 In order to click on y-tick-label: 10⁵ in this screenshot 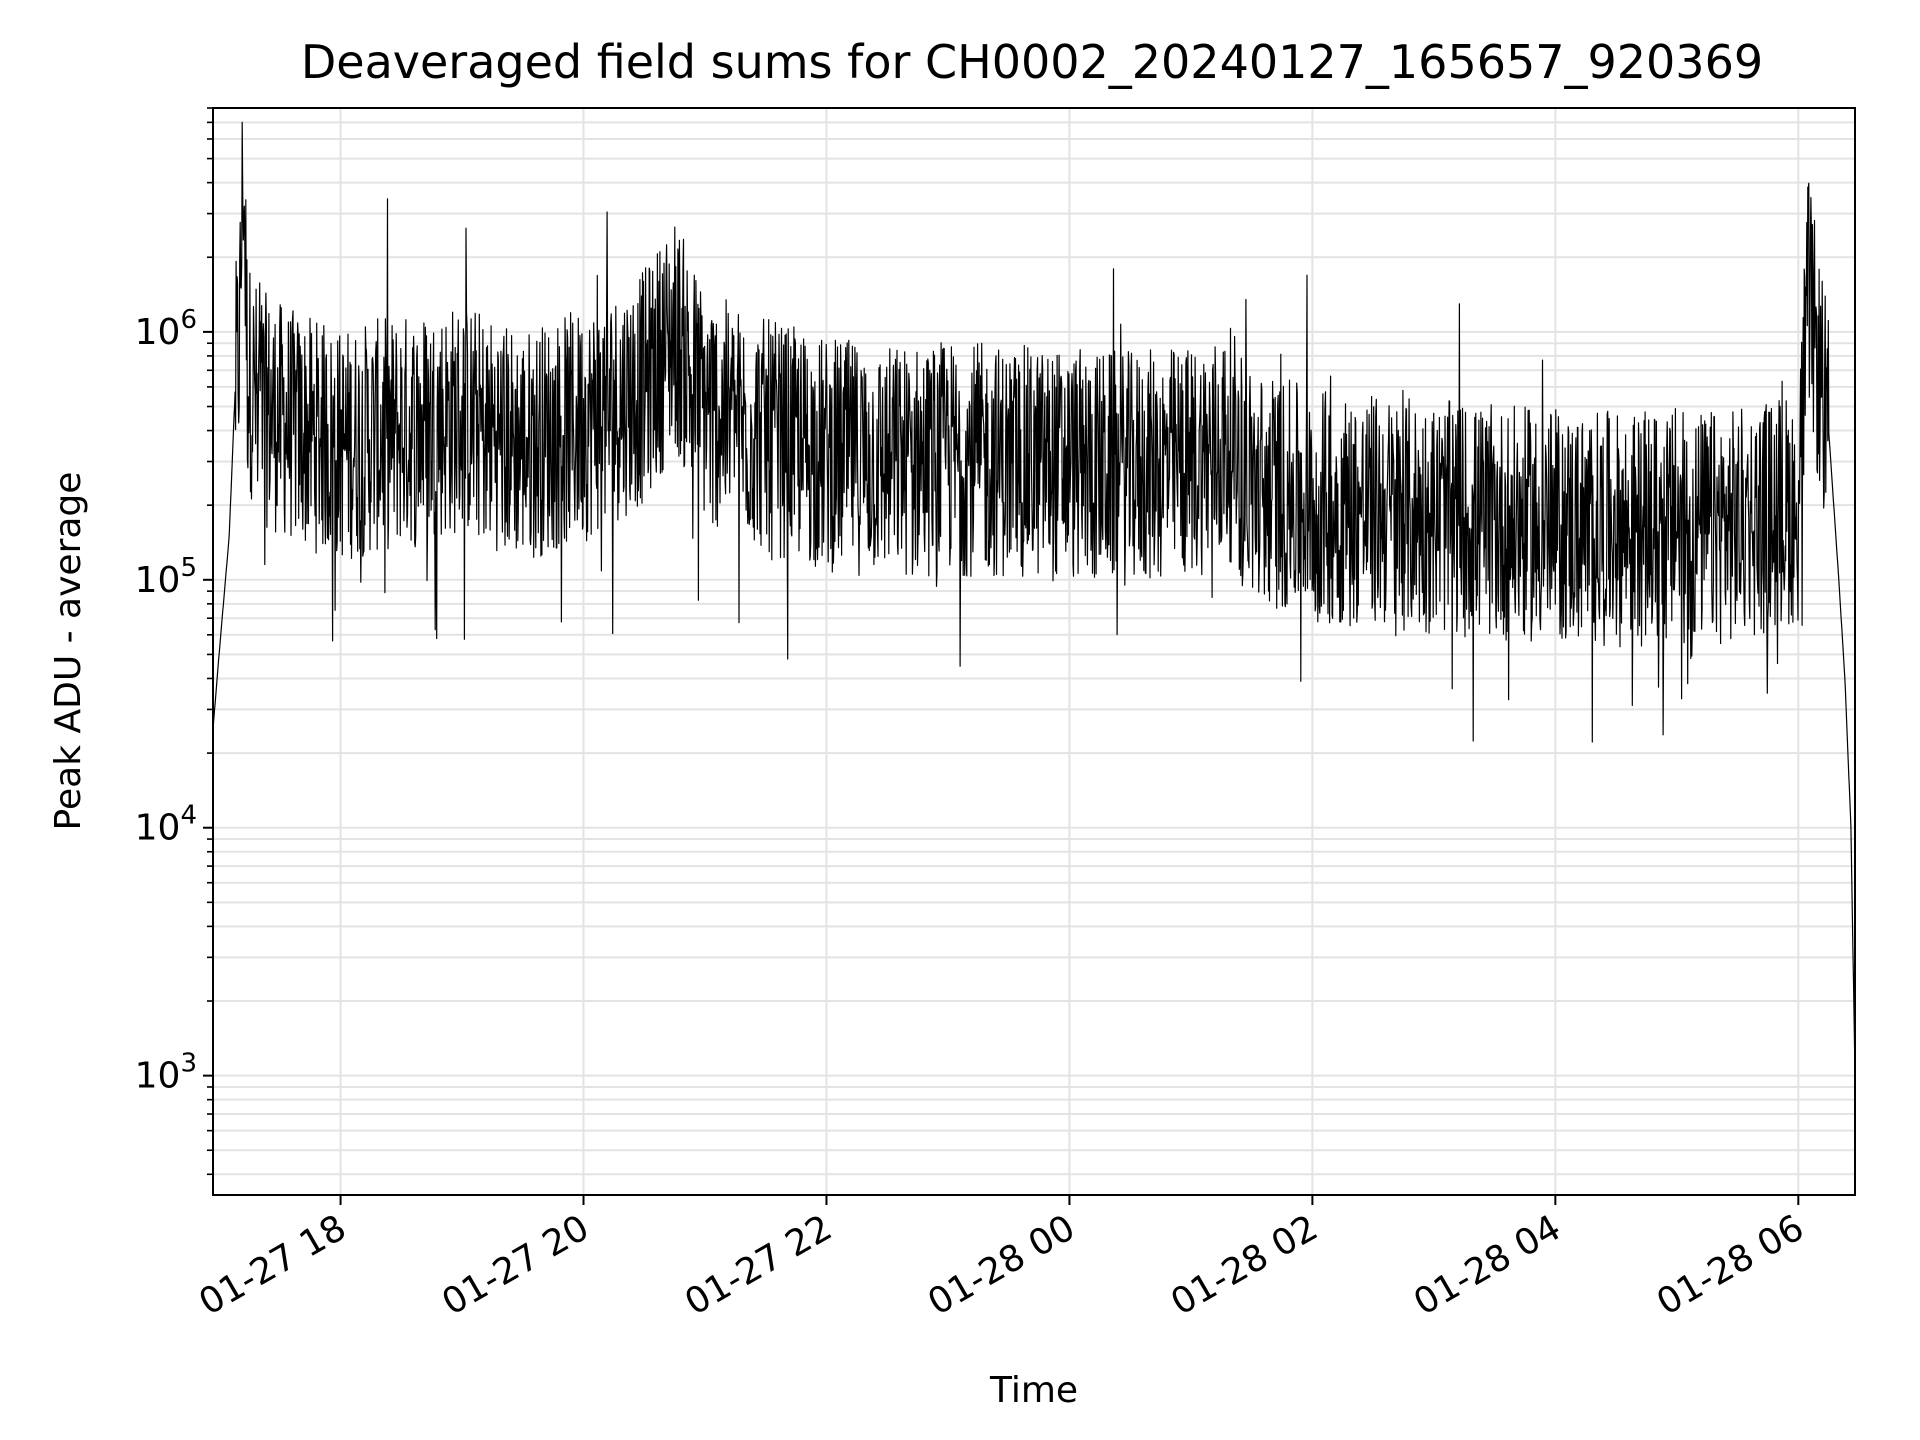, I will do `click(166, 577)`.